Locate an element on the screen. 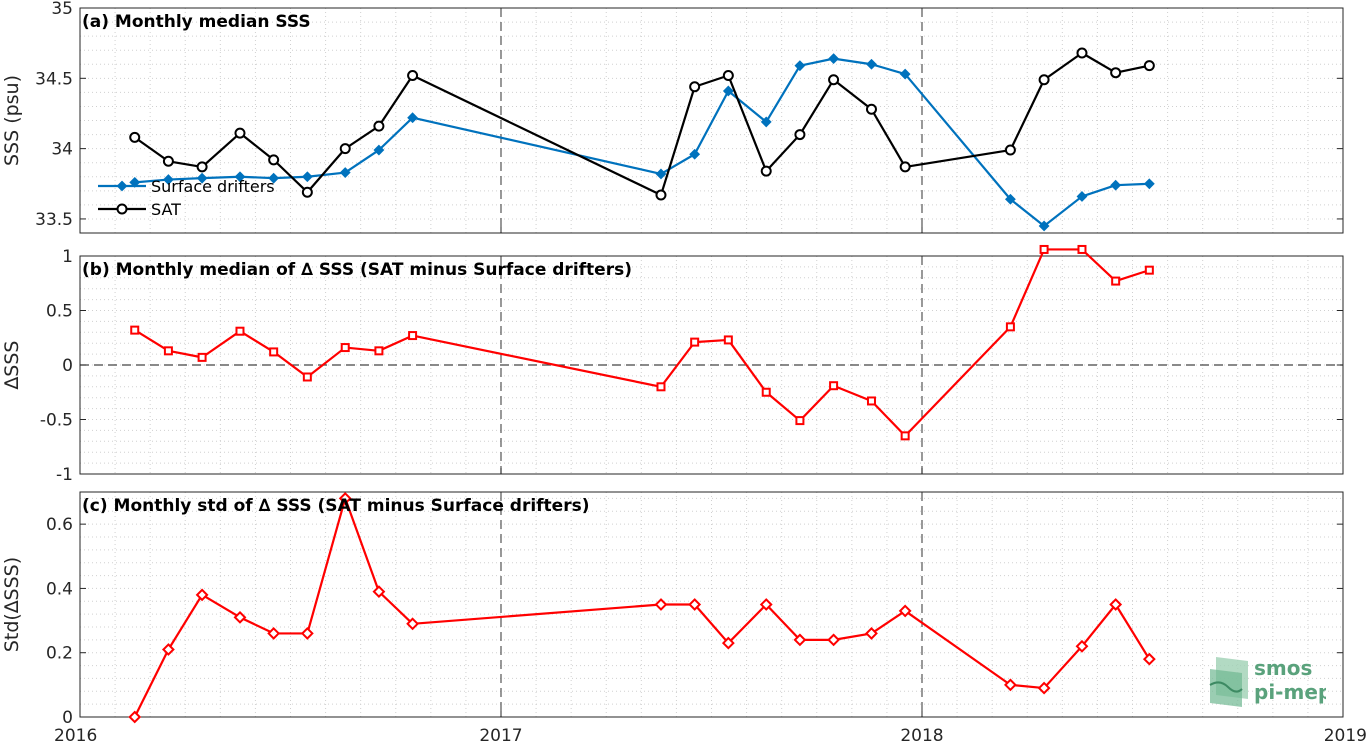  x-tick-label: 2017 is located at coordinates (500, 735).